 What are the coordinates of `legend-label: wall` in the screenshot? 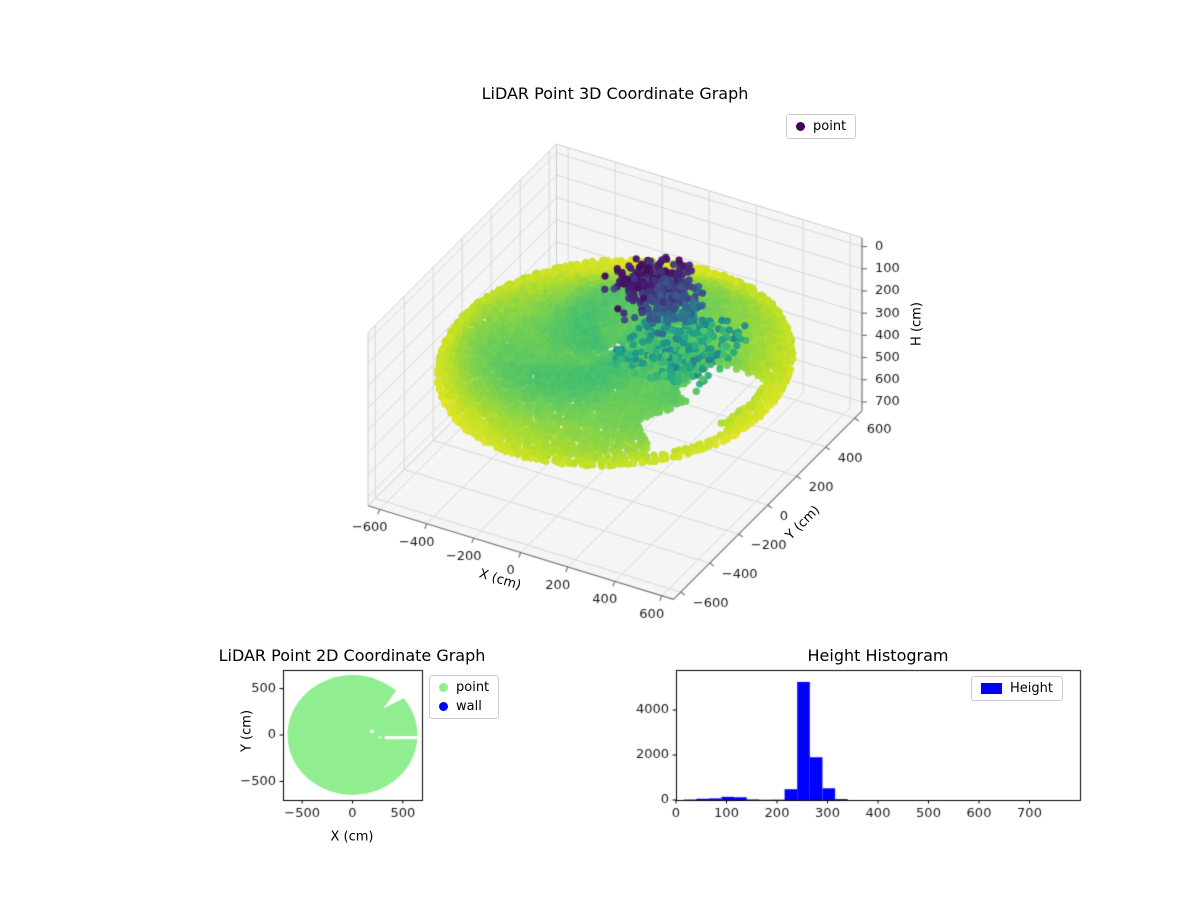 It's located at (469, 706).